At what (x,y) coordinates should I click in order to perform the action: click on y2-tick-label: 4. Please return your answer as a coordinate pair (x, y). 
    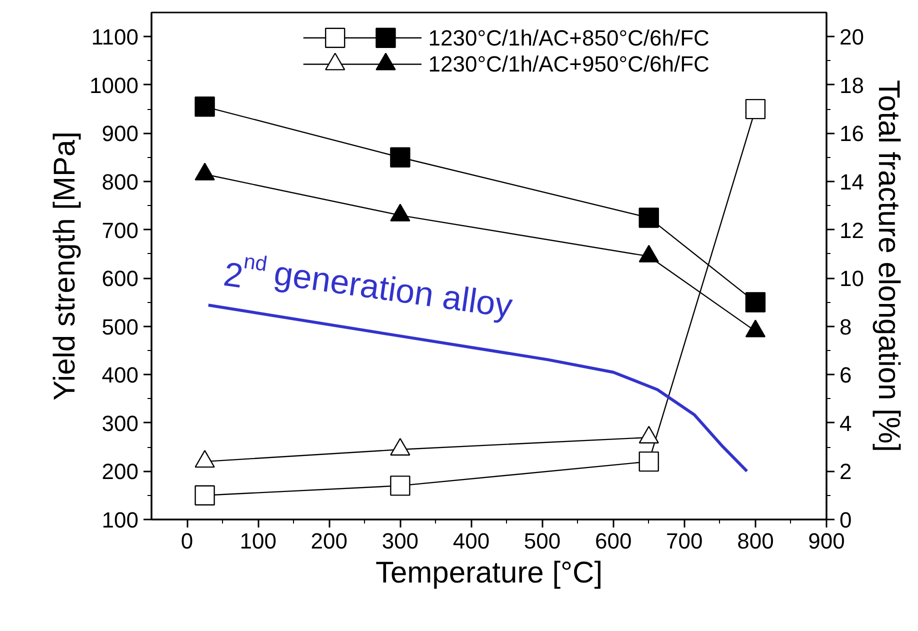
    Looking at the image, I should click on (846, 423).